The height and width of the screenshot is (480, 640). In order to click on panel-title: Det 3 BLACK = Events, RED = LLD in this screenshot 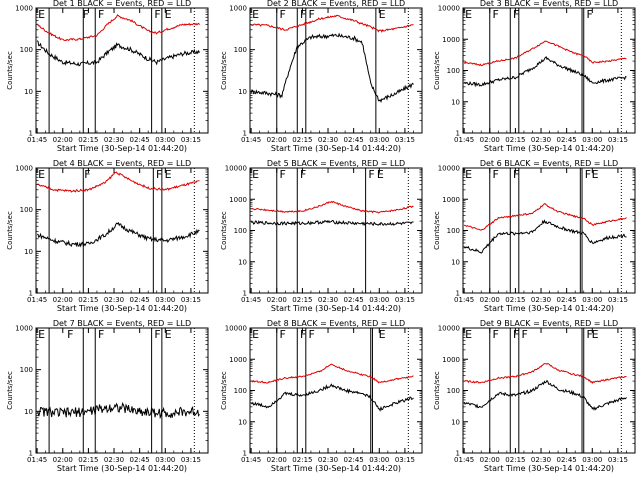, I will do `click(549, 4)`.